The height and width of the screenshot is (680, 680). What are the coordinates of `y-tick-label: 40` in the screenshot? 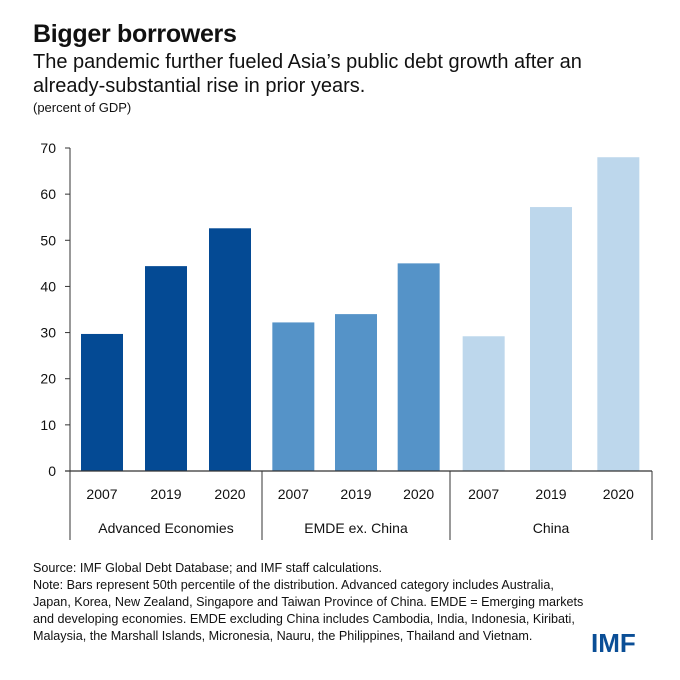 It's located at (48, 286).